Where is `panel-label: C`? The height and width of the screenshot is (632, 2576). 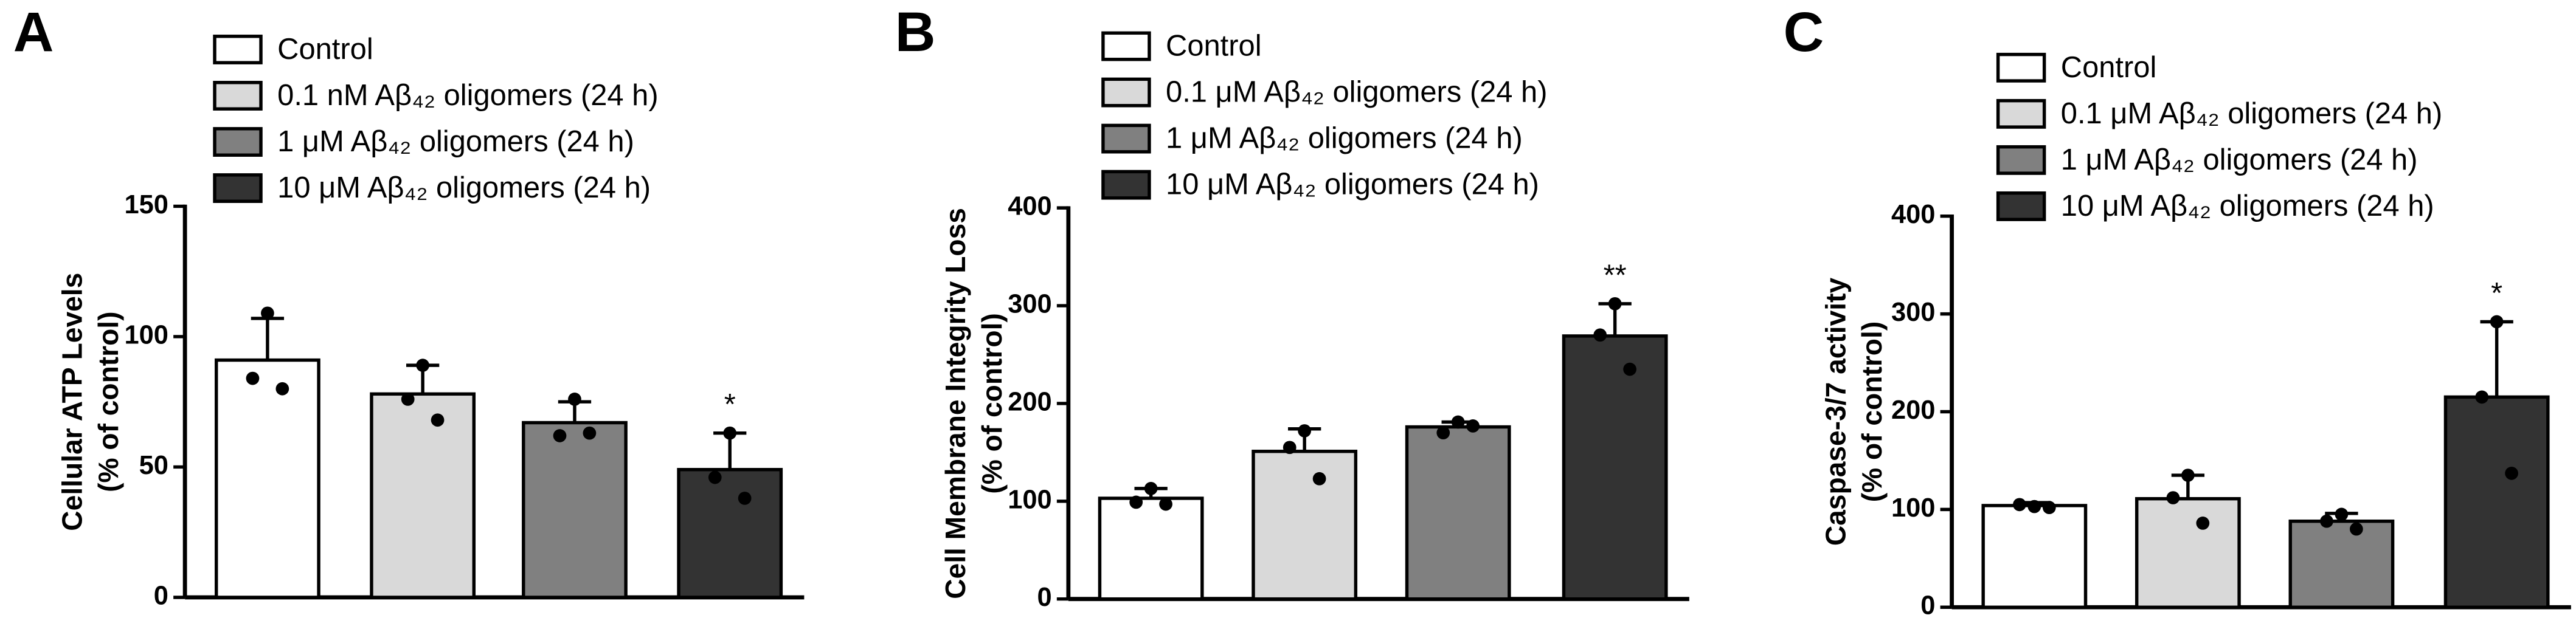 panel-label: C is located at coordinates (1804, 31).